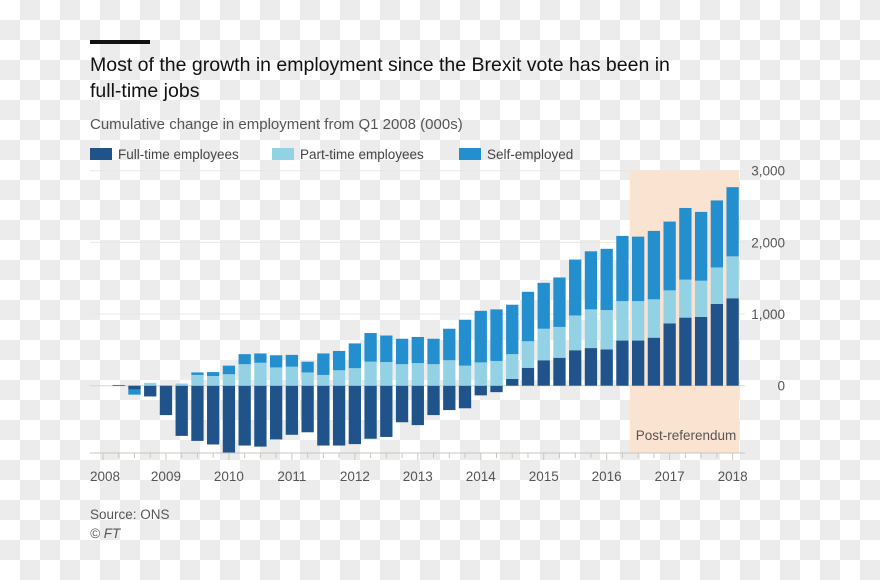  I want to click on y-tick-label: 1,000, so click(768, 314).